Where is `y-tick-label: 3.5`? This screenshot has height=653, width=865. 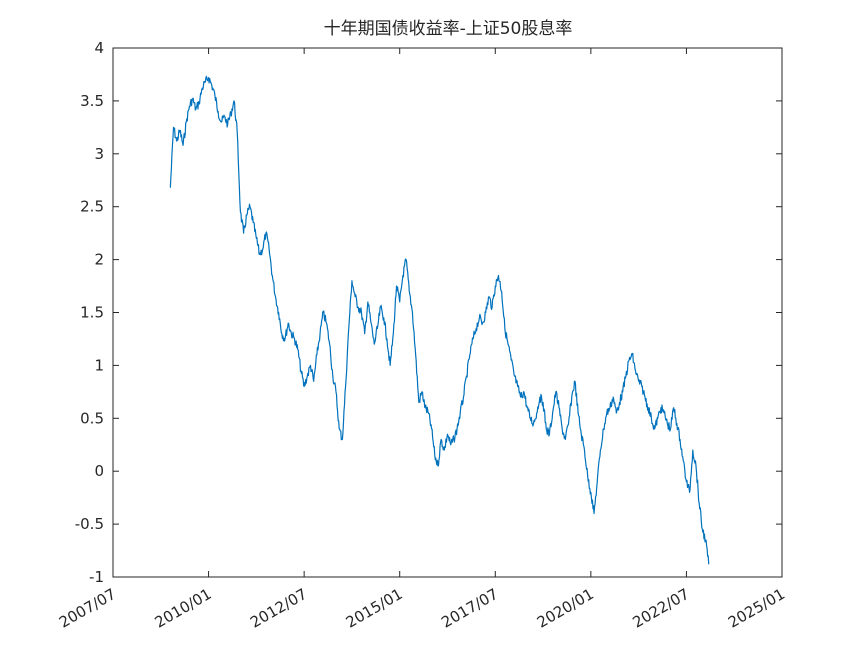
y-tick-label: 3.5 is located at coordinates (92, 101).